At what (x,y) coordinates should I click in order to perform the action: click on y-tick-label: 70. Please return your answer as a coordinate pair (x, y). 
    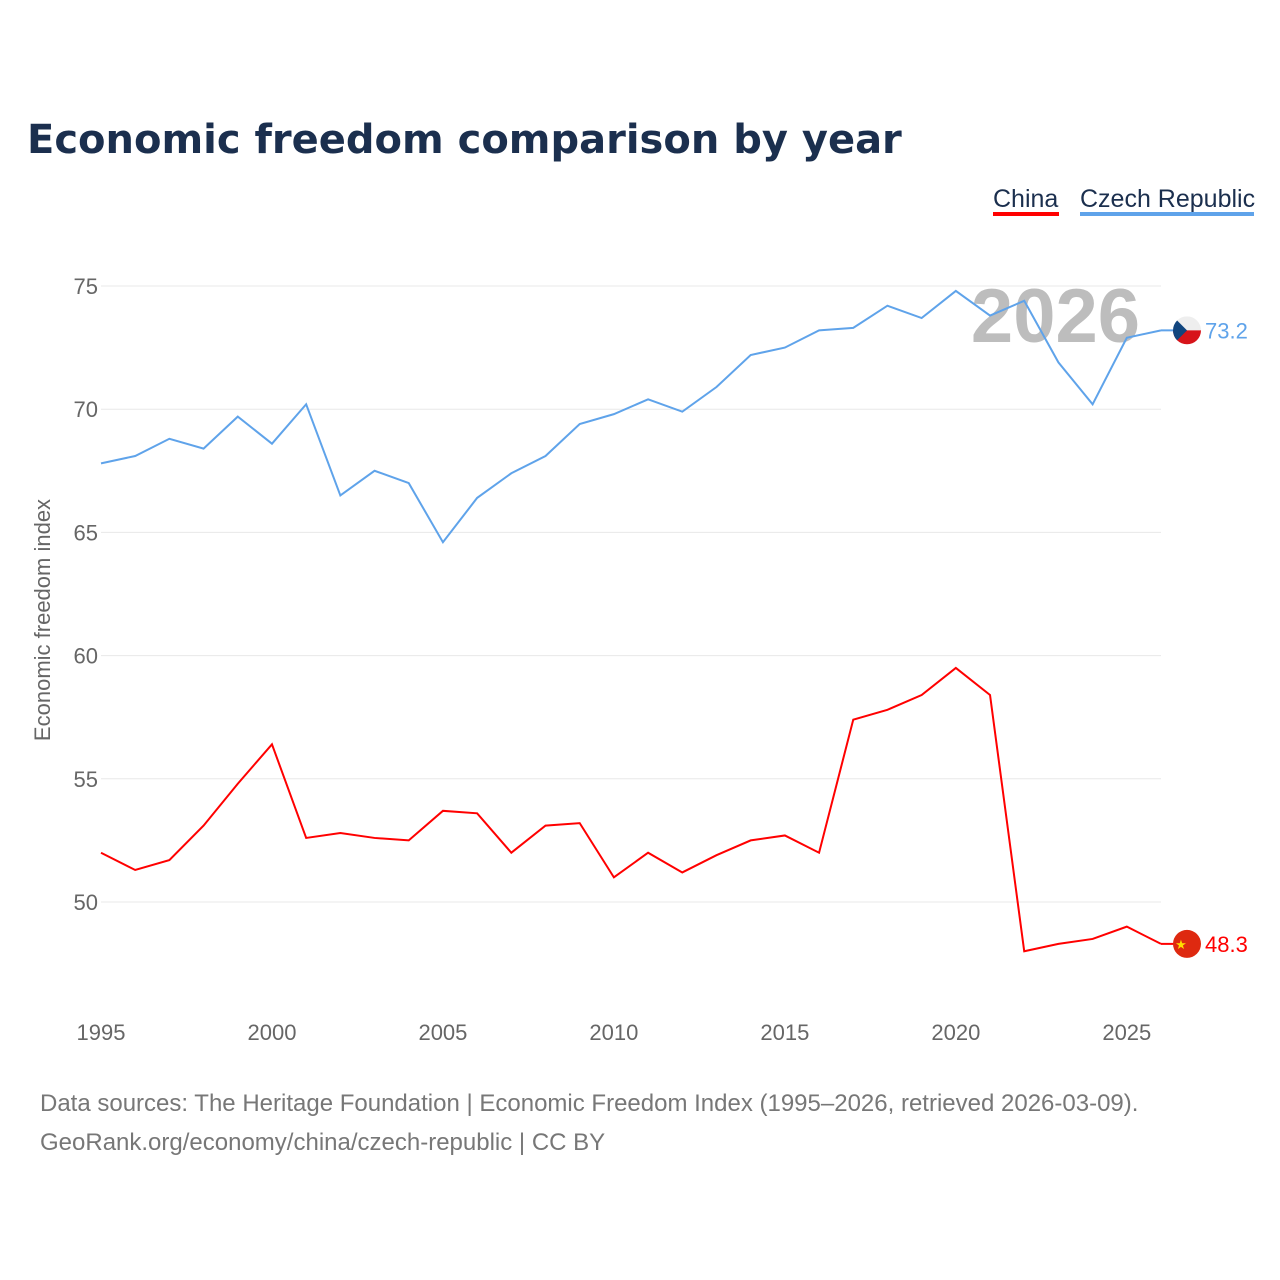
    Looking at the image, I should click on (86, 409).